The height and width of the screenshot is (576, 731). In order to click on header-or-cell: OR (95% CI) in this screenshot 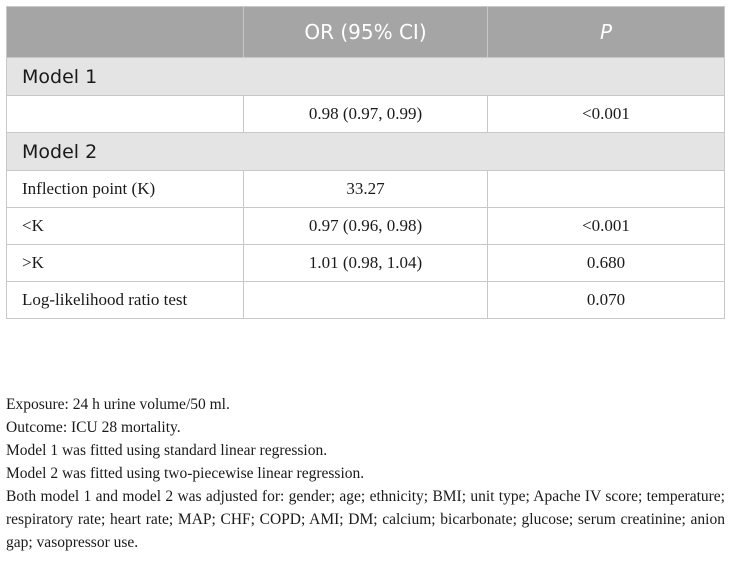, I will do `click(365, 32)`.